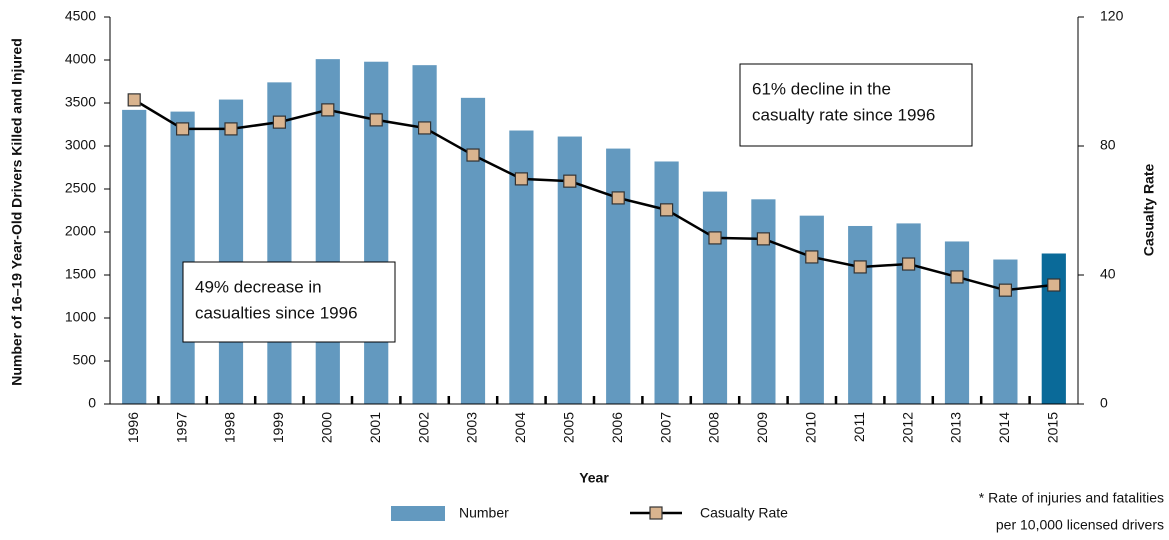 The image size is (1169, 540). Describe the element at coordinates (133, 427) in the screenshot. I see `x-tick-label: 1996` at that location.